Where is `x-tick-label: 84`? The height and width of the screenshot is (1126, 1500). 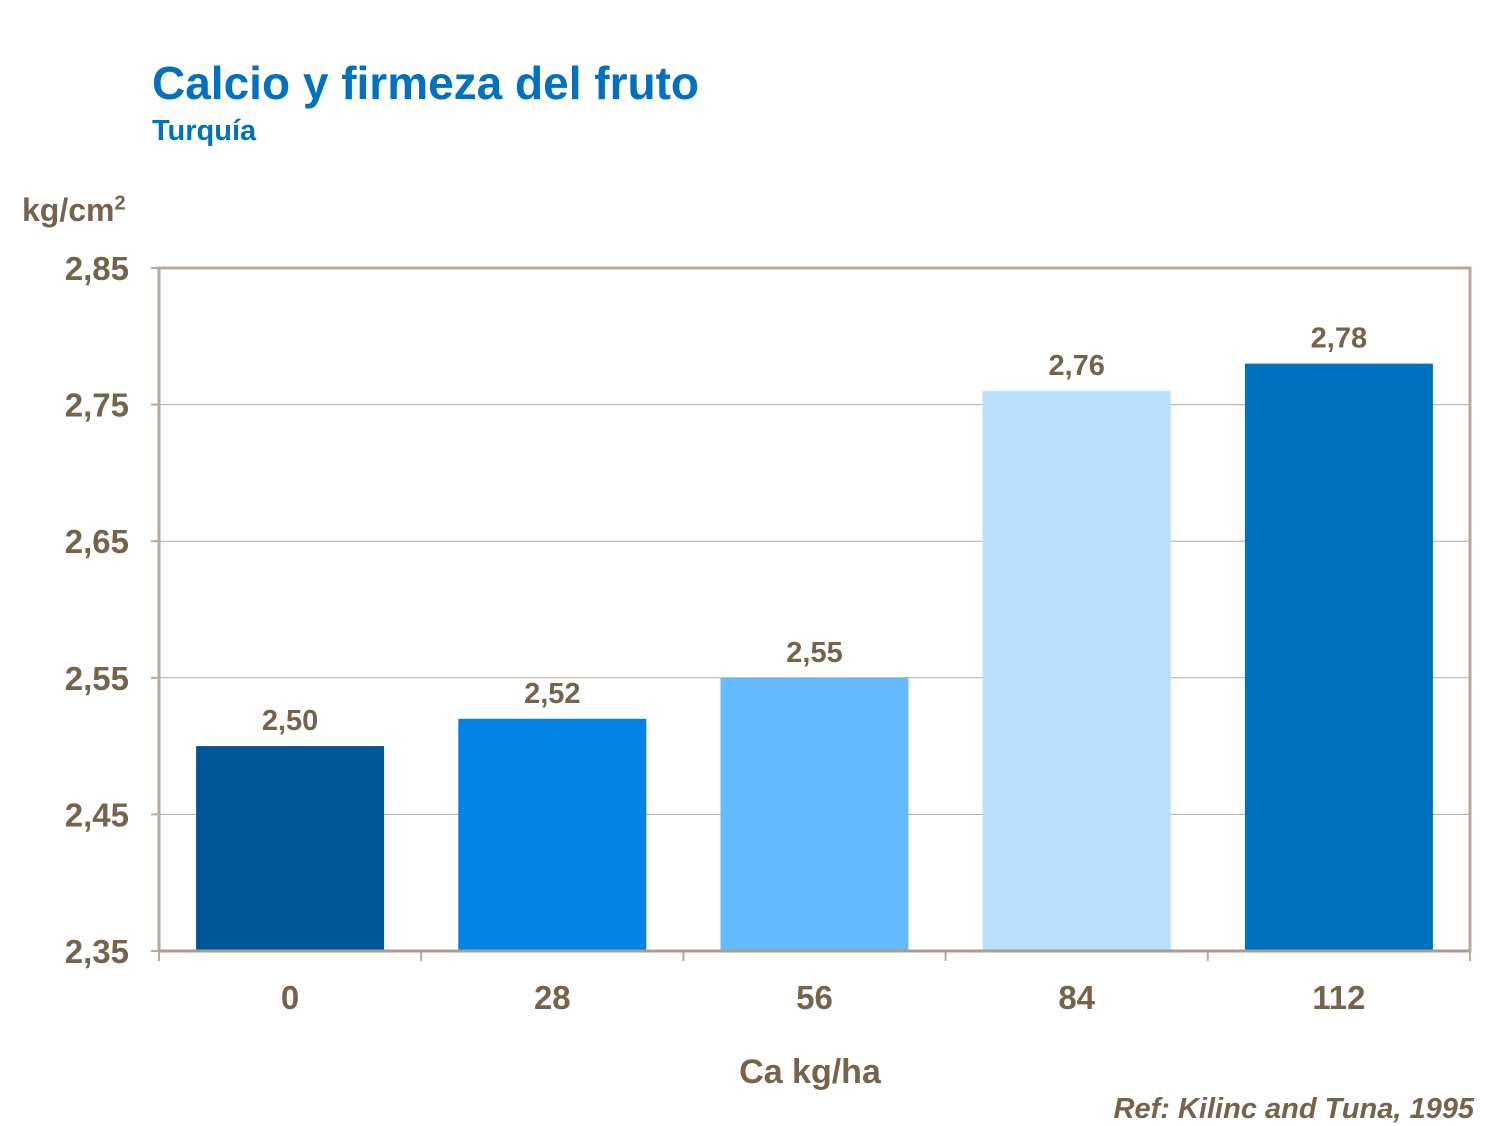 x-tick-label: 84 is located at coordinates (1076, 997).